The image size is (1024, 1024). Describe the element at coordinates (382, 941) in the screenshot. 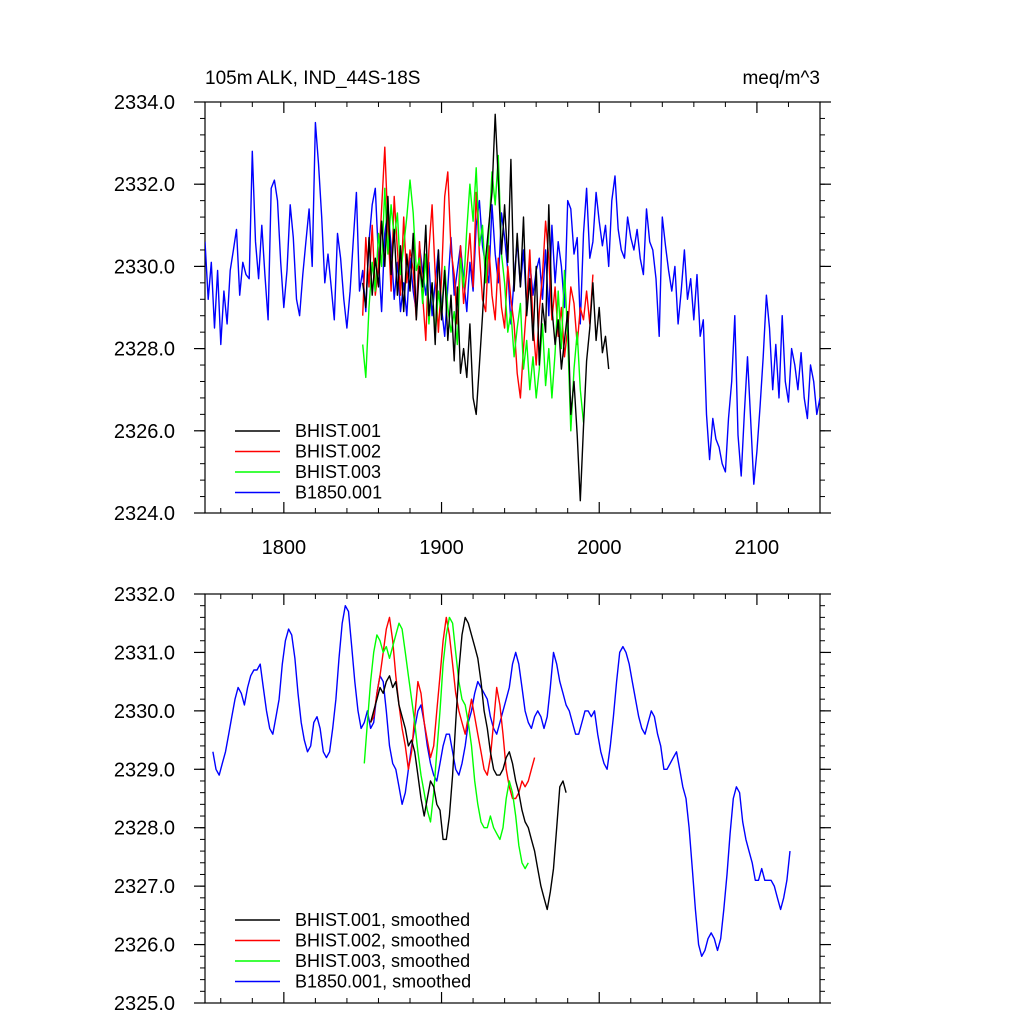

I see `legend-label: BHIST.002, smoothed` at that location.